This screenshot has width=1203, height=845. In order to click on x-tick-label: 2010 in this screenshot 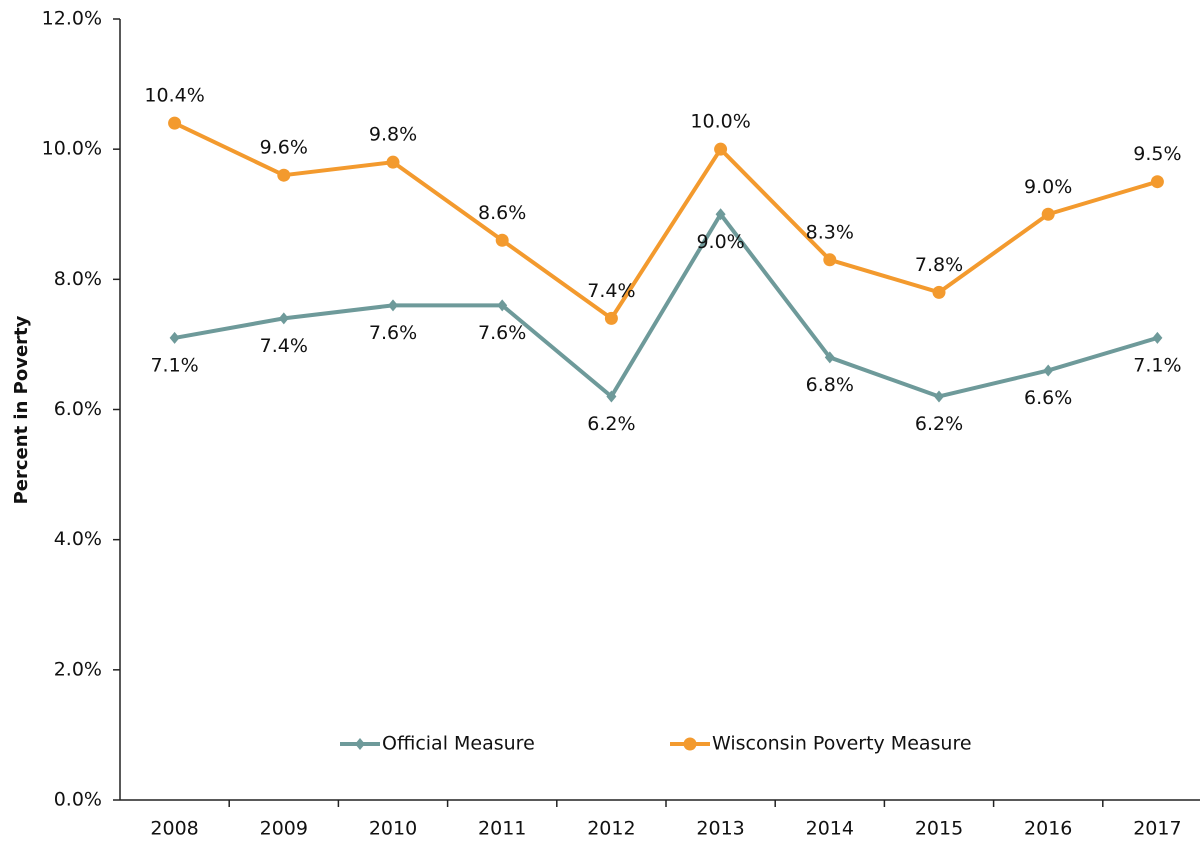, I will do `click(393, 829)`.